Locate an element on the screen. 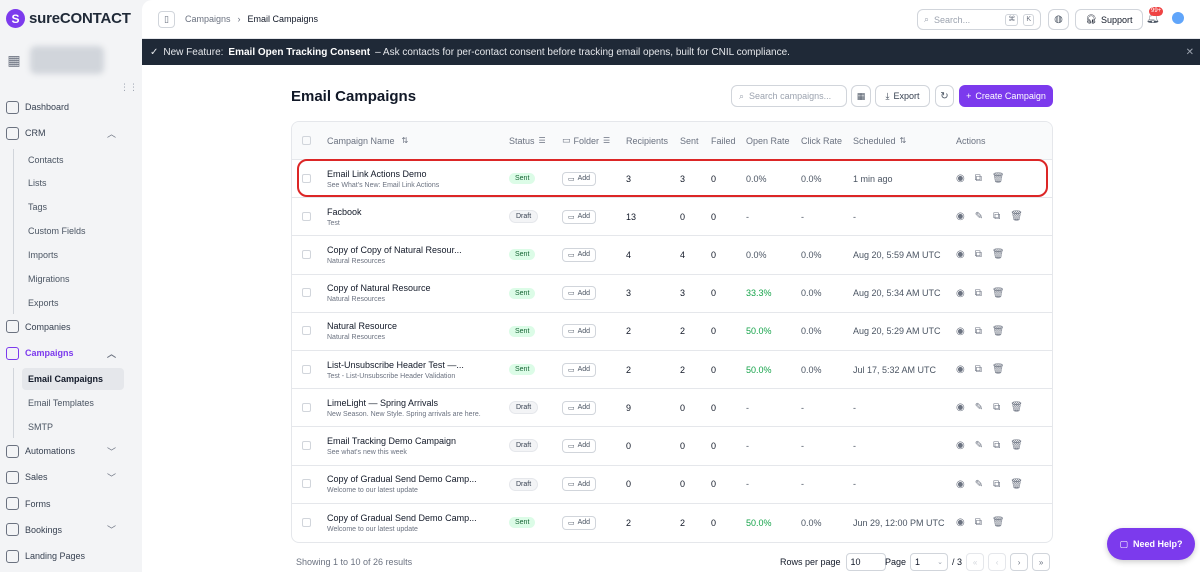 The image size is (1200, 572). sidebar-item-email-campaigns: Email Campaigns is located at coordinates (73, 379).